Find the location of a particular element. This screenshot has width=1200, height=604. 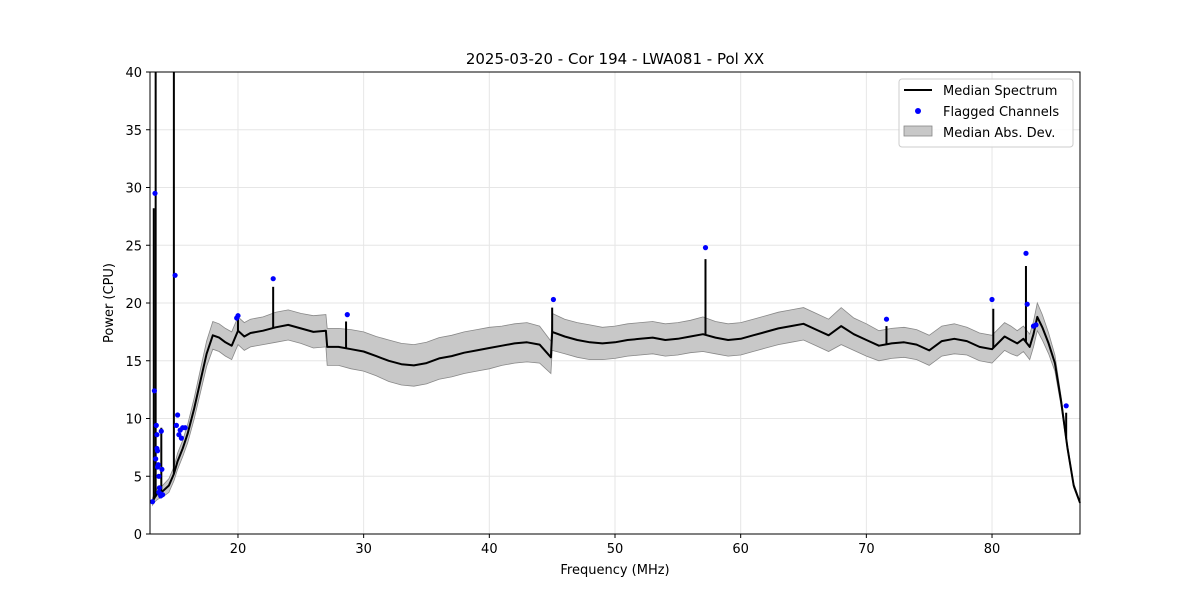

x-tick-label: 60 is located at coordinates (740, 549).